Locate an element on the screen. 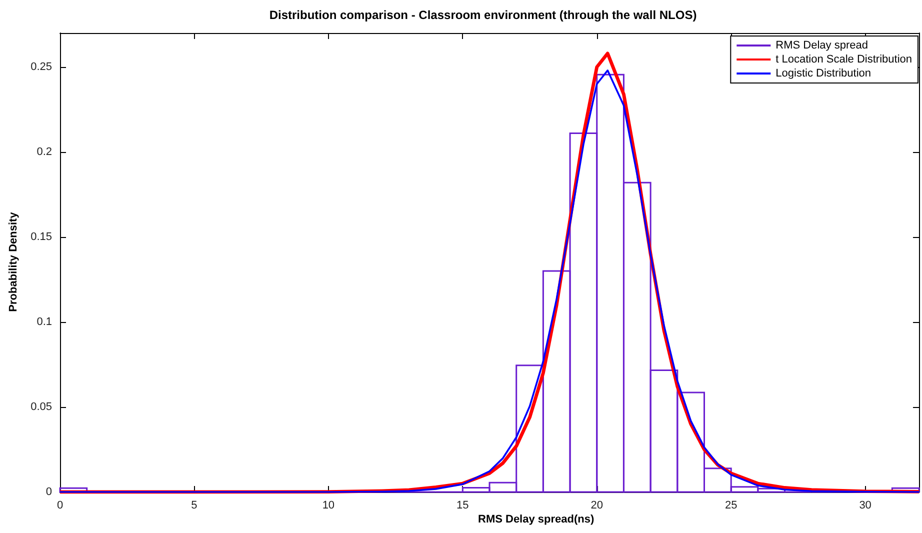  x-tick-label: 15 is located at coordinates (462, 506).